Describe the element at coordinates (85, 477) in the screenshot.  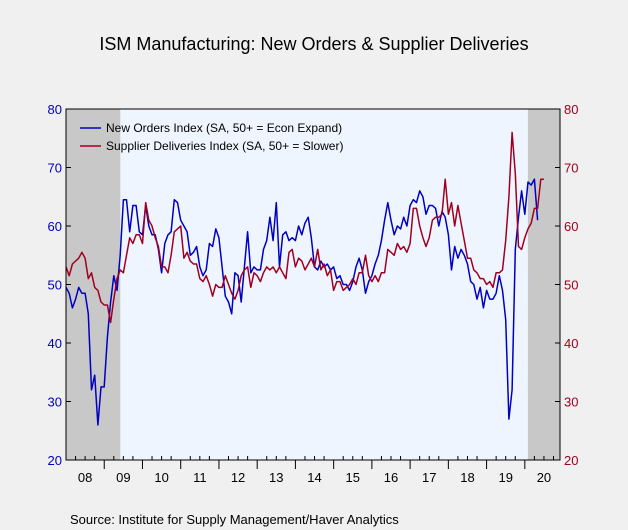
I see `x-tick-label: 08` at that location.